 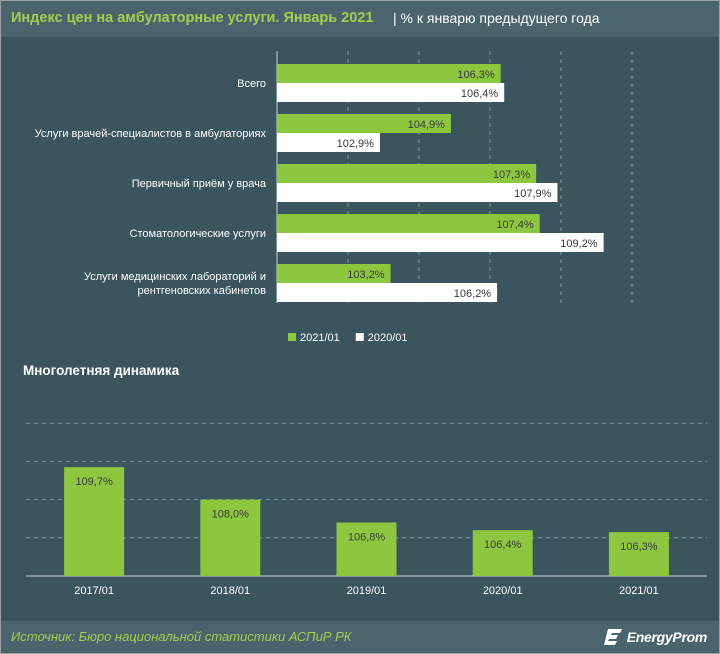 What do you see at coordinates (175, 277) in the screenshot?
I see `category-label-line: Услуги медицинских лабораторий и` at bounding box center [175, 277].